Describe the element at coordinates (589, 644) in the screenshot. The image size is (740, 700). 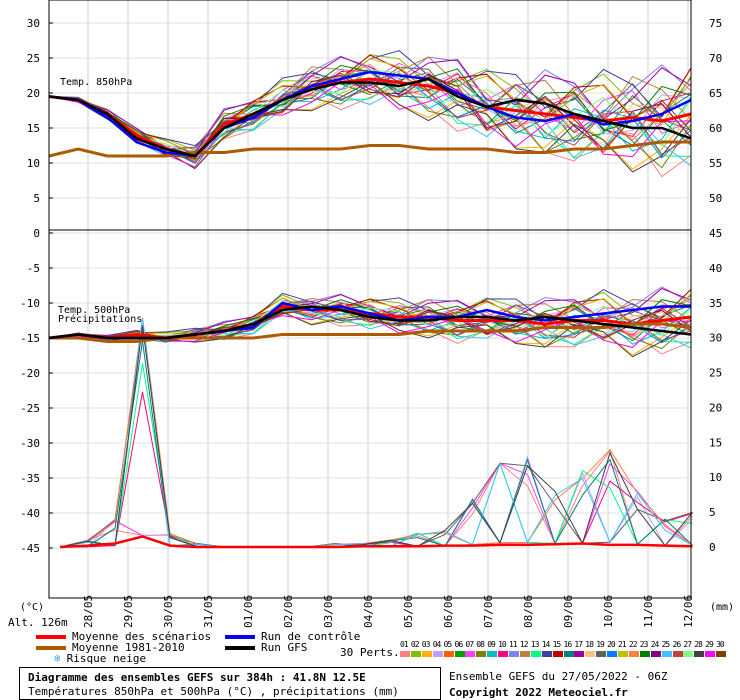
I see `pert-number: 18` at that location.